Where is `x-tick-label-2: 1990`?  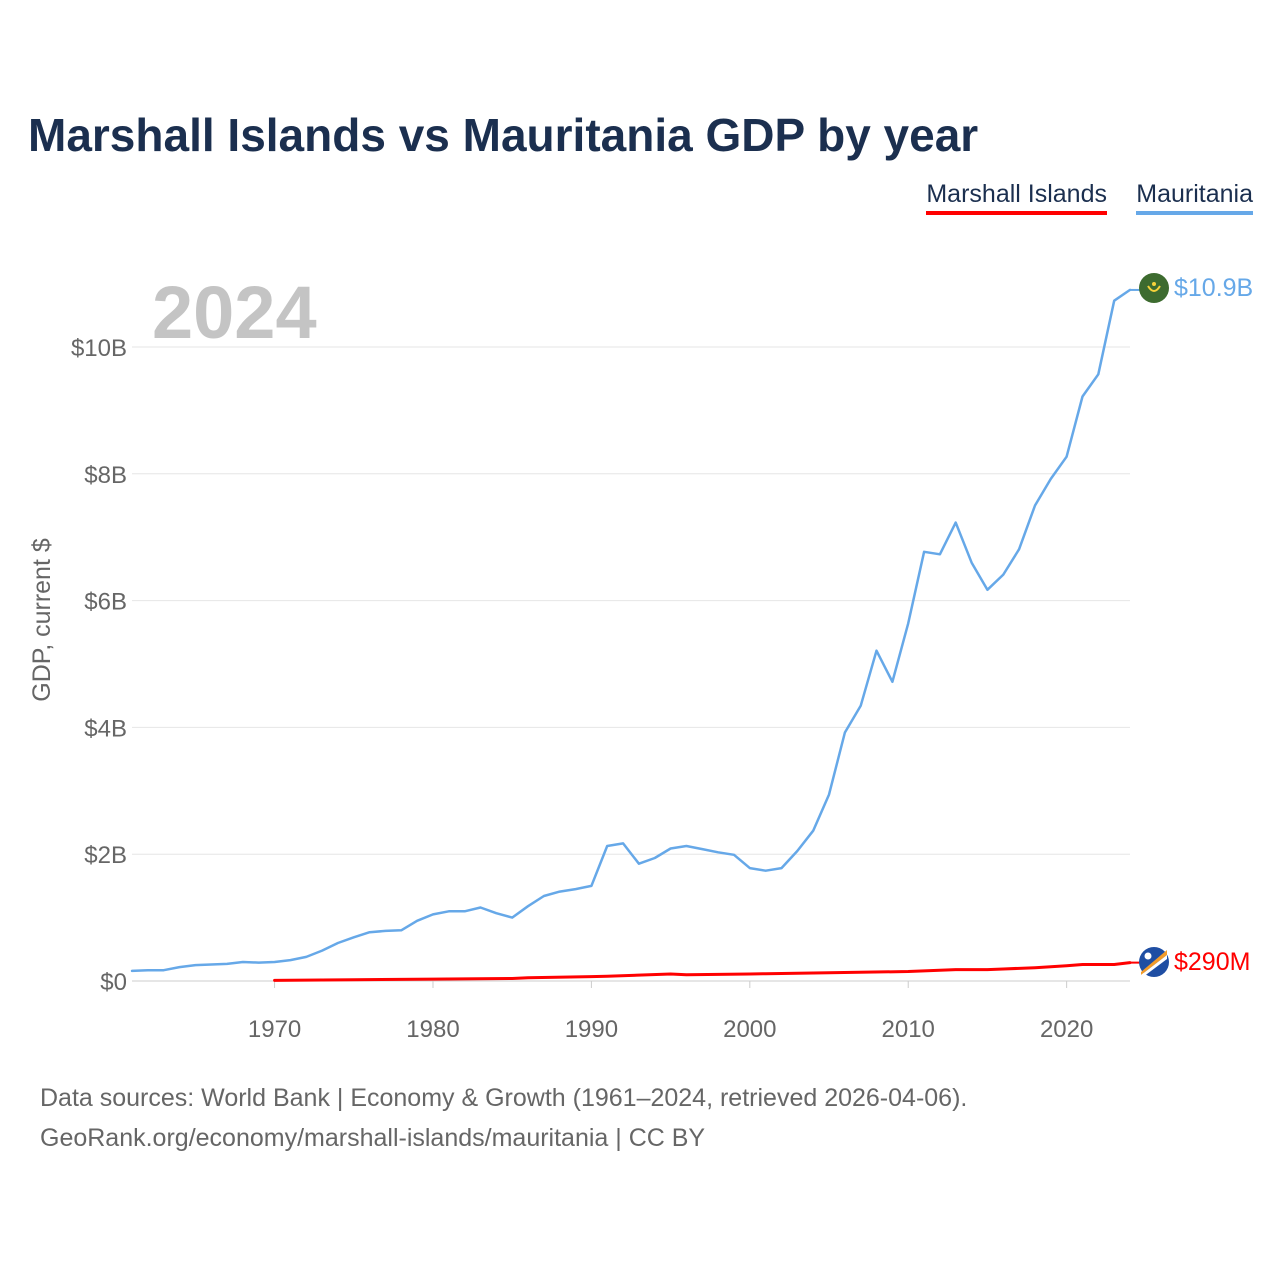 x-tick-label-2: 1990 is located at coordinates (591, 1029).